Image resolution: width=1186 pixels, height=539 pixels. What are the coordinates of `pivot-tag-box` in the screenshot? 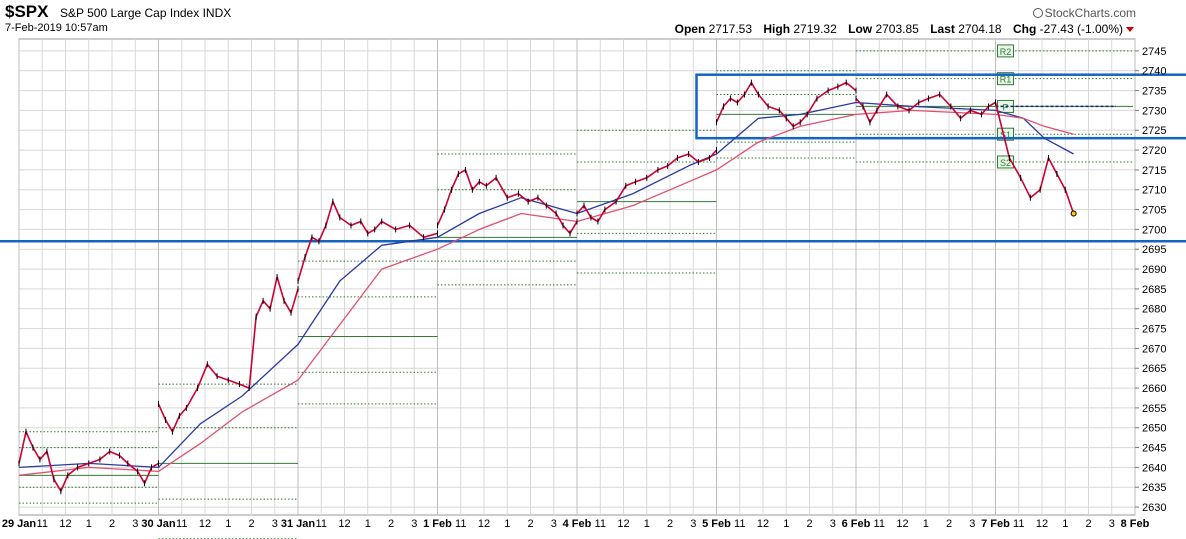 It's located at (1005, 51).